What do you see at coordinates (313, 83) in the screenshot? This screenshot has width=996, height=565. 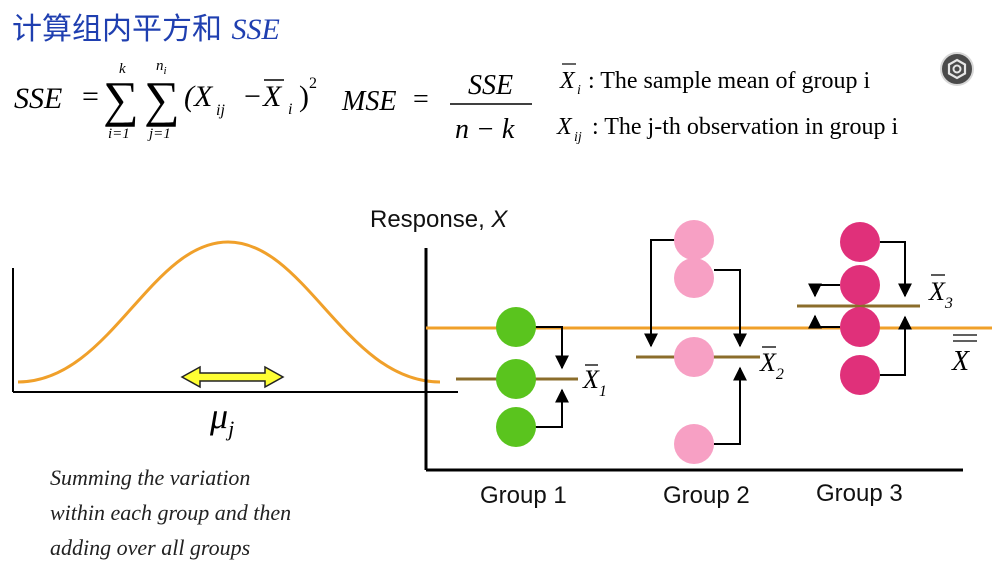 I see `square-exponent: 2` at bounding box center [313, 83].